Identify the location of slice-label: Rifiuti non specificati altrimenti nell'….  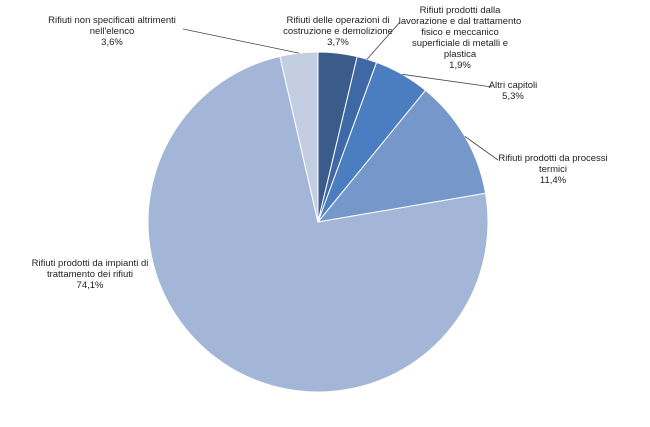
(112, 31).